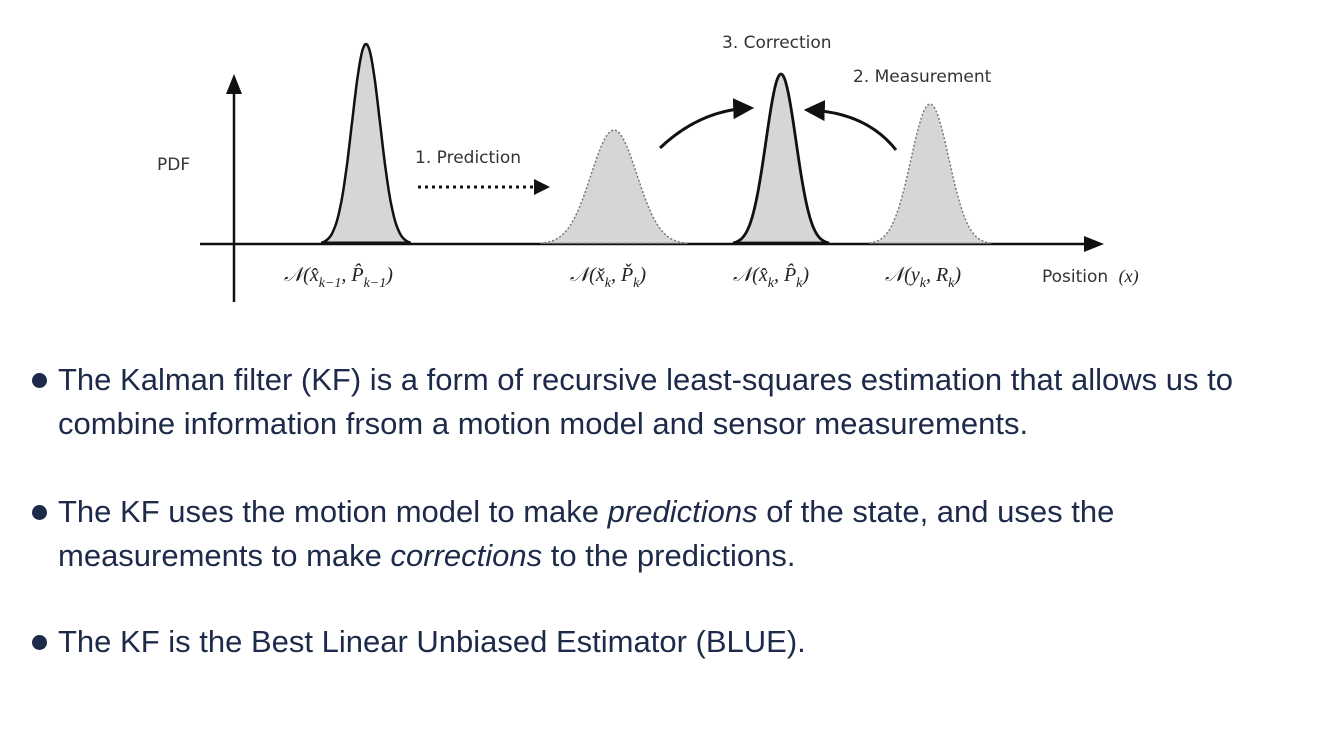 The image size is (1323, 732). I want to click on measurement-distribution-label: 𝒩(yk, Rk), so click(923, 277).